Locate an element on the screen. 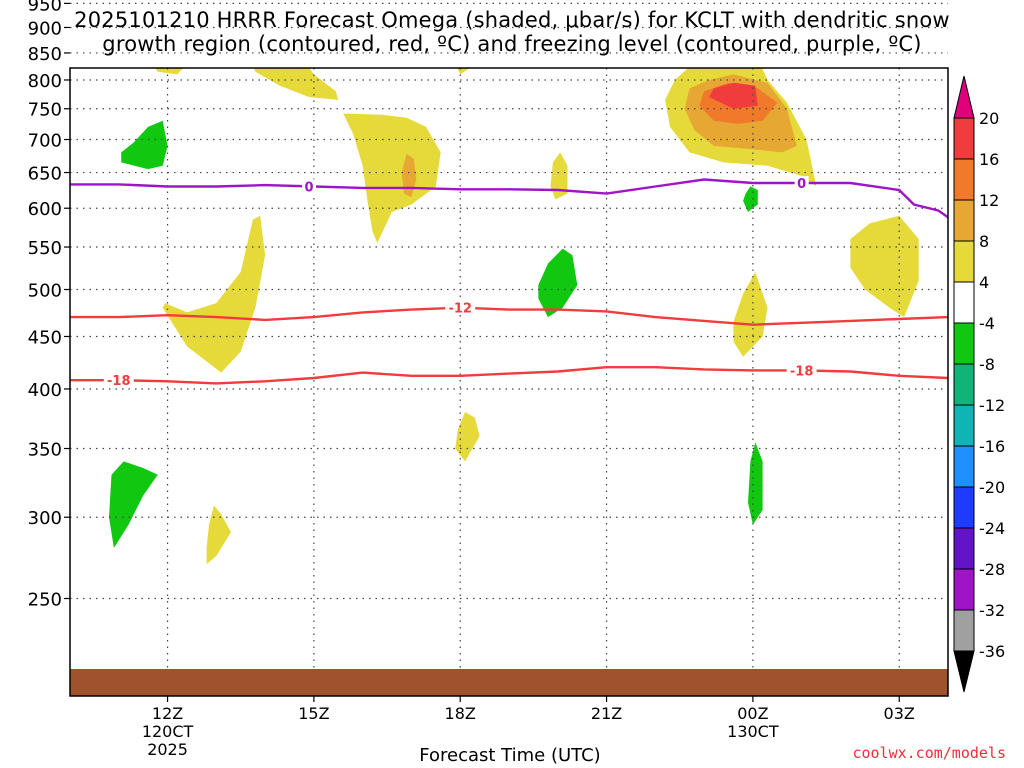 The height and width of the screenshot is (768, 1024). y-tick-label-300: 300 is located at coordinates (45, 518).